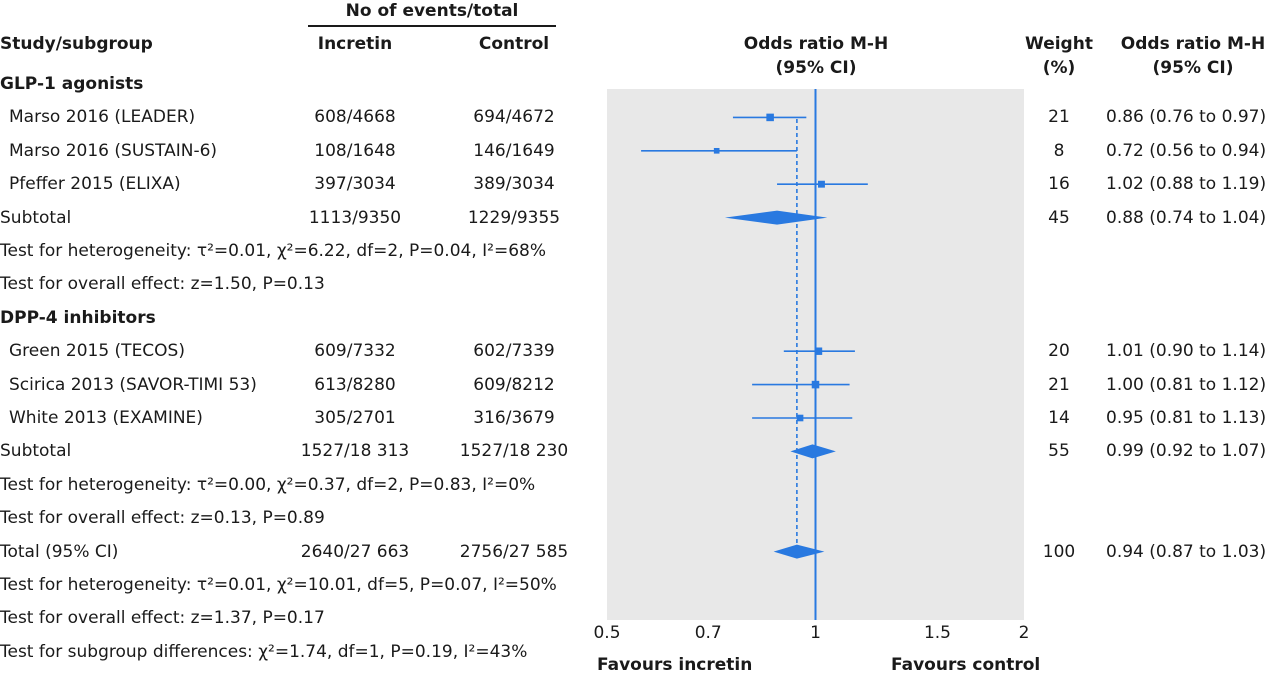 The image size is (1280, 675). What do you see at coordinates (97, 351) in the screenshot?
I see `study-label: Green 2015 (TECOS)` at bounding box center [97, 351].